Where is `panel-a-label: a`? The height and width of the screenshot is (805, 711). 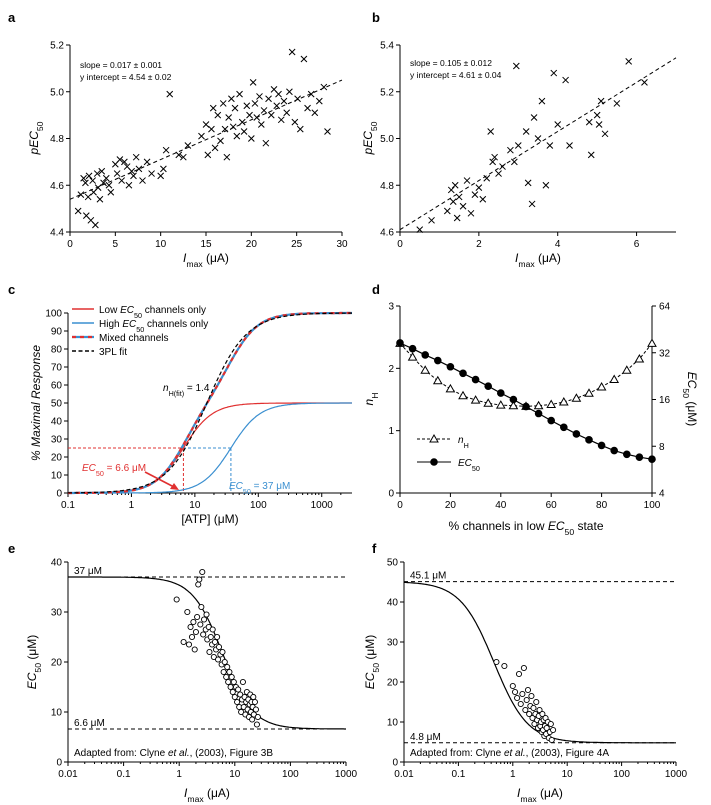 panel-a-label: a is located at coordinates (12, 17).